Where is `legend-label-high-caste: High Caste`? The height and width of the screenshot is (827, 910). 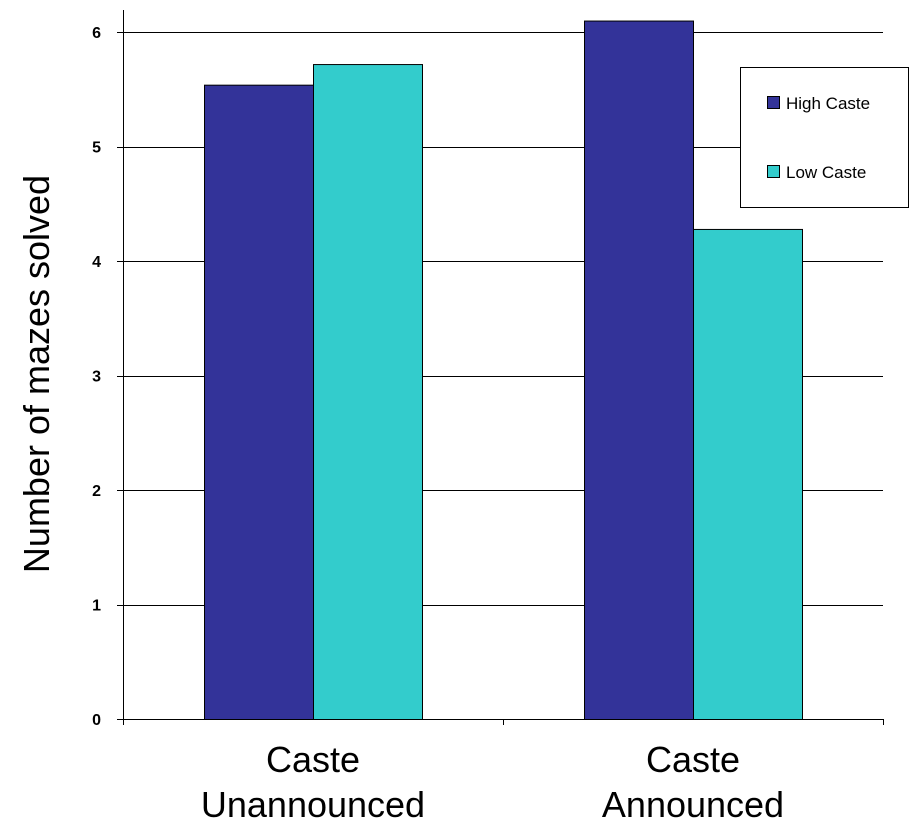
legend-label-high-caste: High Caste is located at coordinates (828, 103).